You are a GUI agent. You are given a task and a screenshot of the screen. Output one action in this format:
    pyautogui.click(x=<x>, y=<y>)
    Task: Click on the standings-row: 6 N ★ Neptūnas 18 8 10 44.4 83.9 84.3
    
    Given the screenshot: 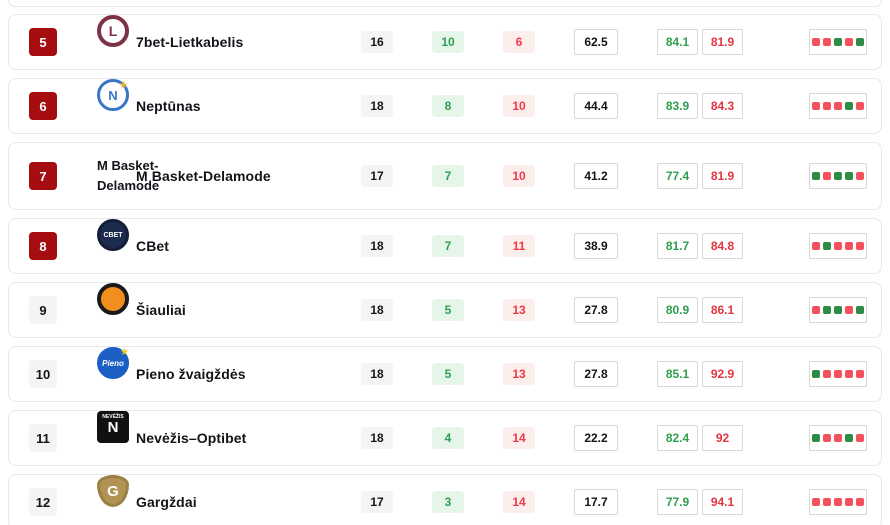 What is the action you would take?
    pyautogui.click(x=445, y=106)
    